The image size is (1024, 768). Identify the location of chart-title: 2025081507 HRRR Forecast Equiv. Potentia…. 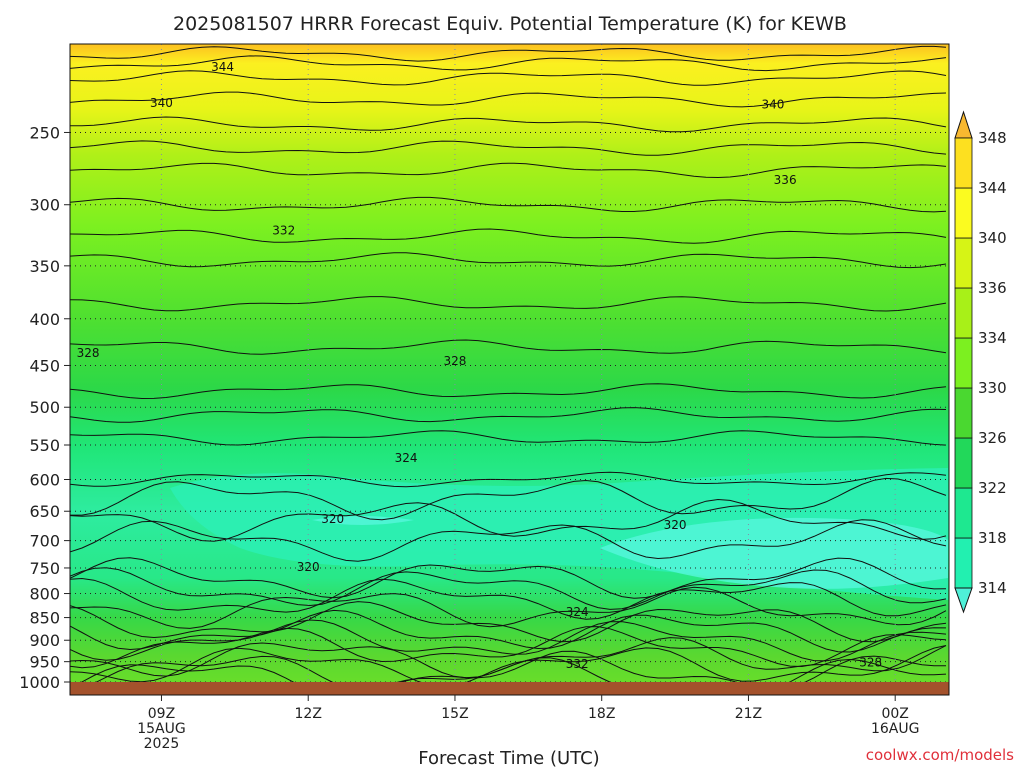
(510, 24).